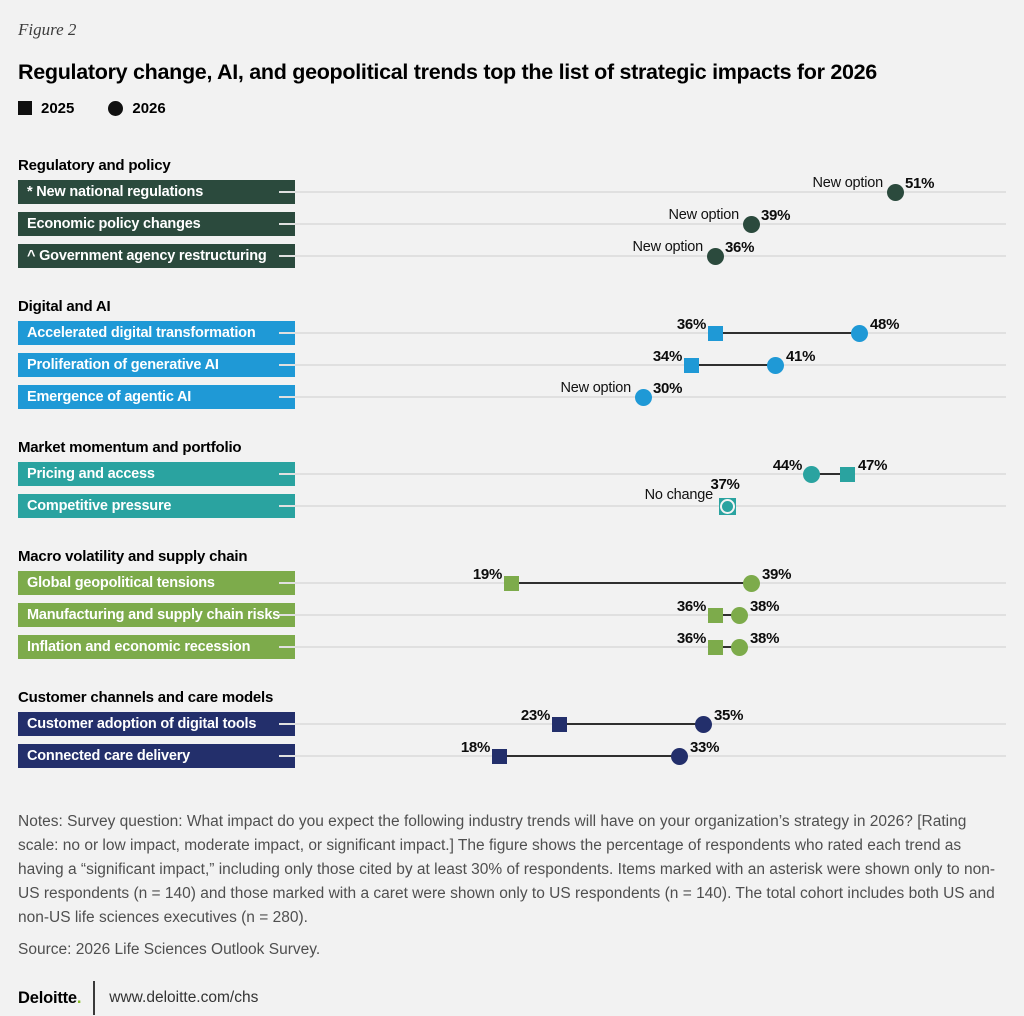  Describe the element at coordinates (535, 715) in the screenshot. I see `value-label-2025: 23%` at that location.